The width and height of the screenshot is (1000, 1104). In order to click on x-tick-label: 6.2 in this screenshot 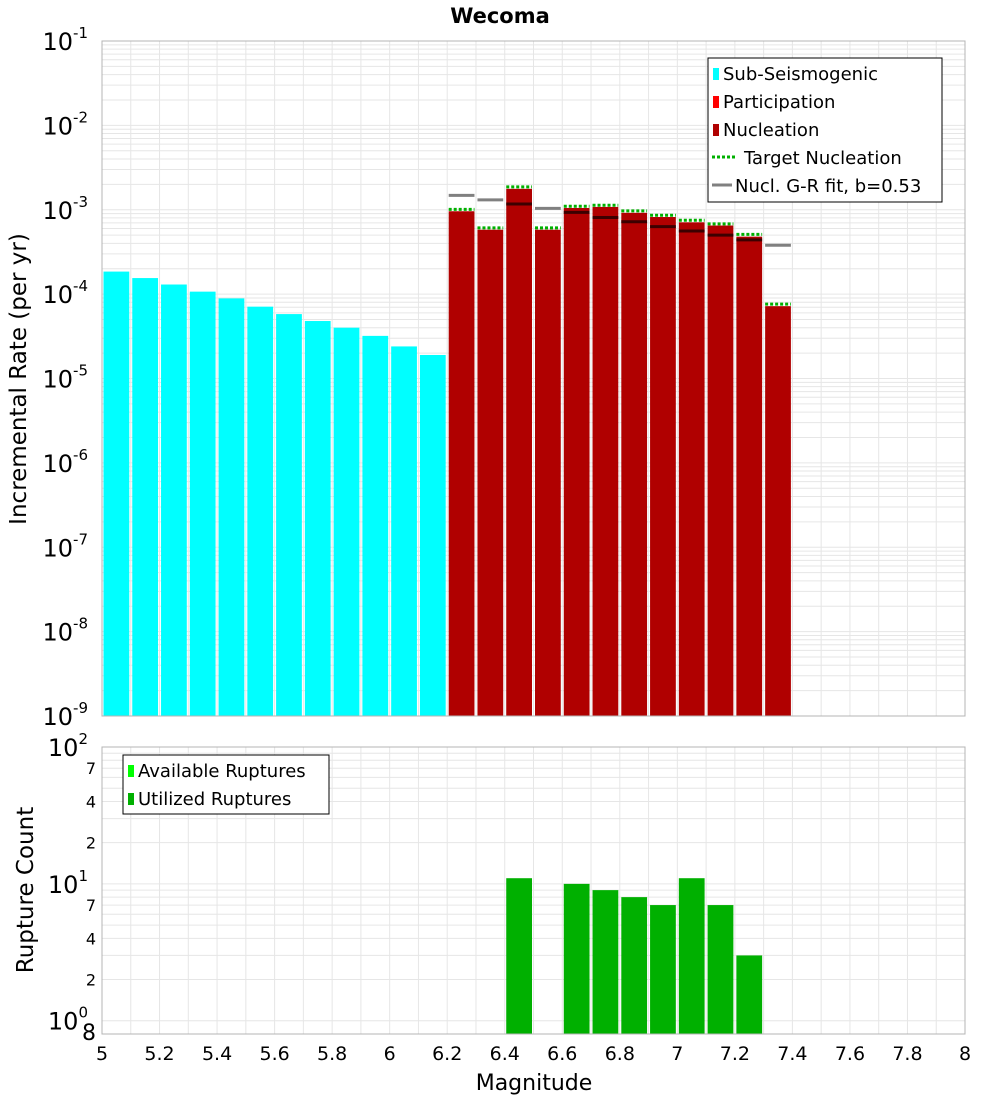, I will do `click(447, 1054)`.